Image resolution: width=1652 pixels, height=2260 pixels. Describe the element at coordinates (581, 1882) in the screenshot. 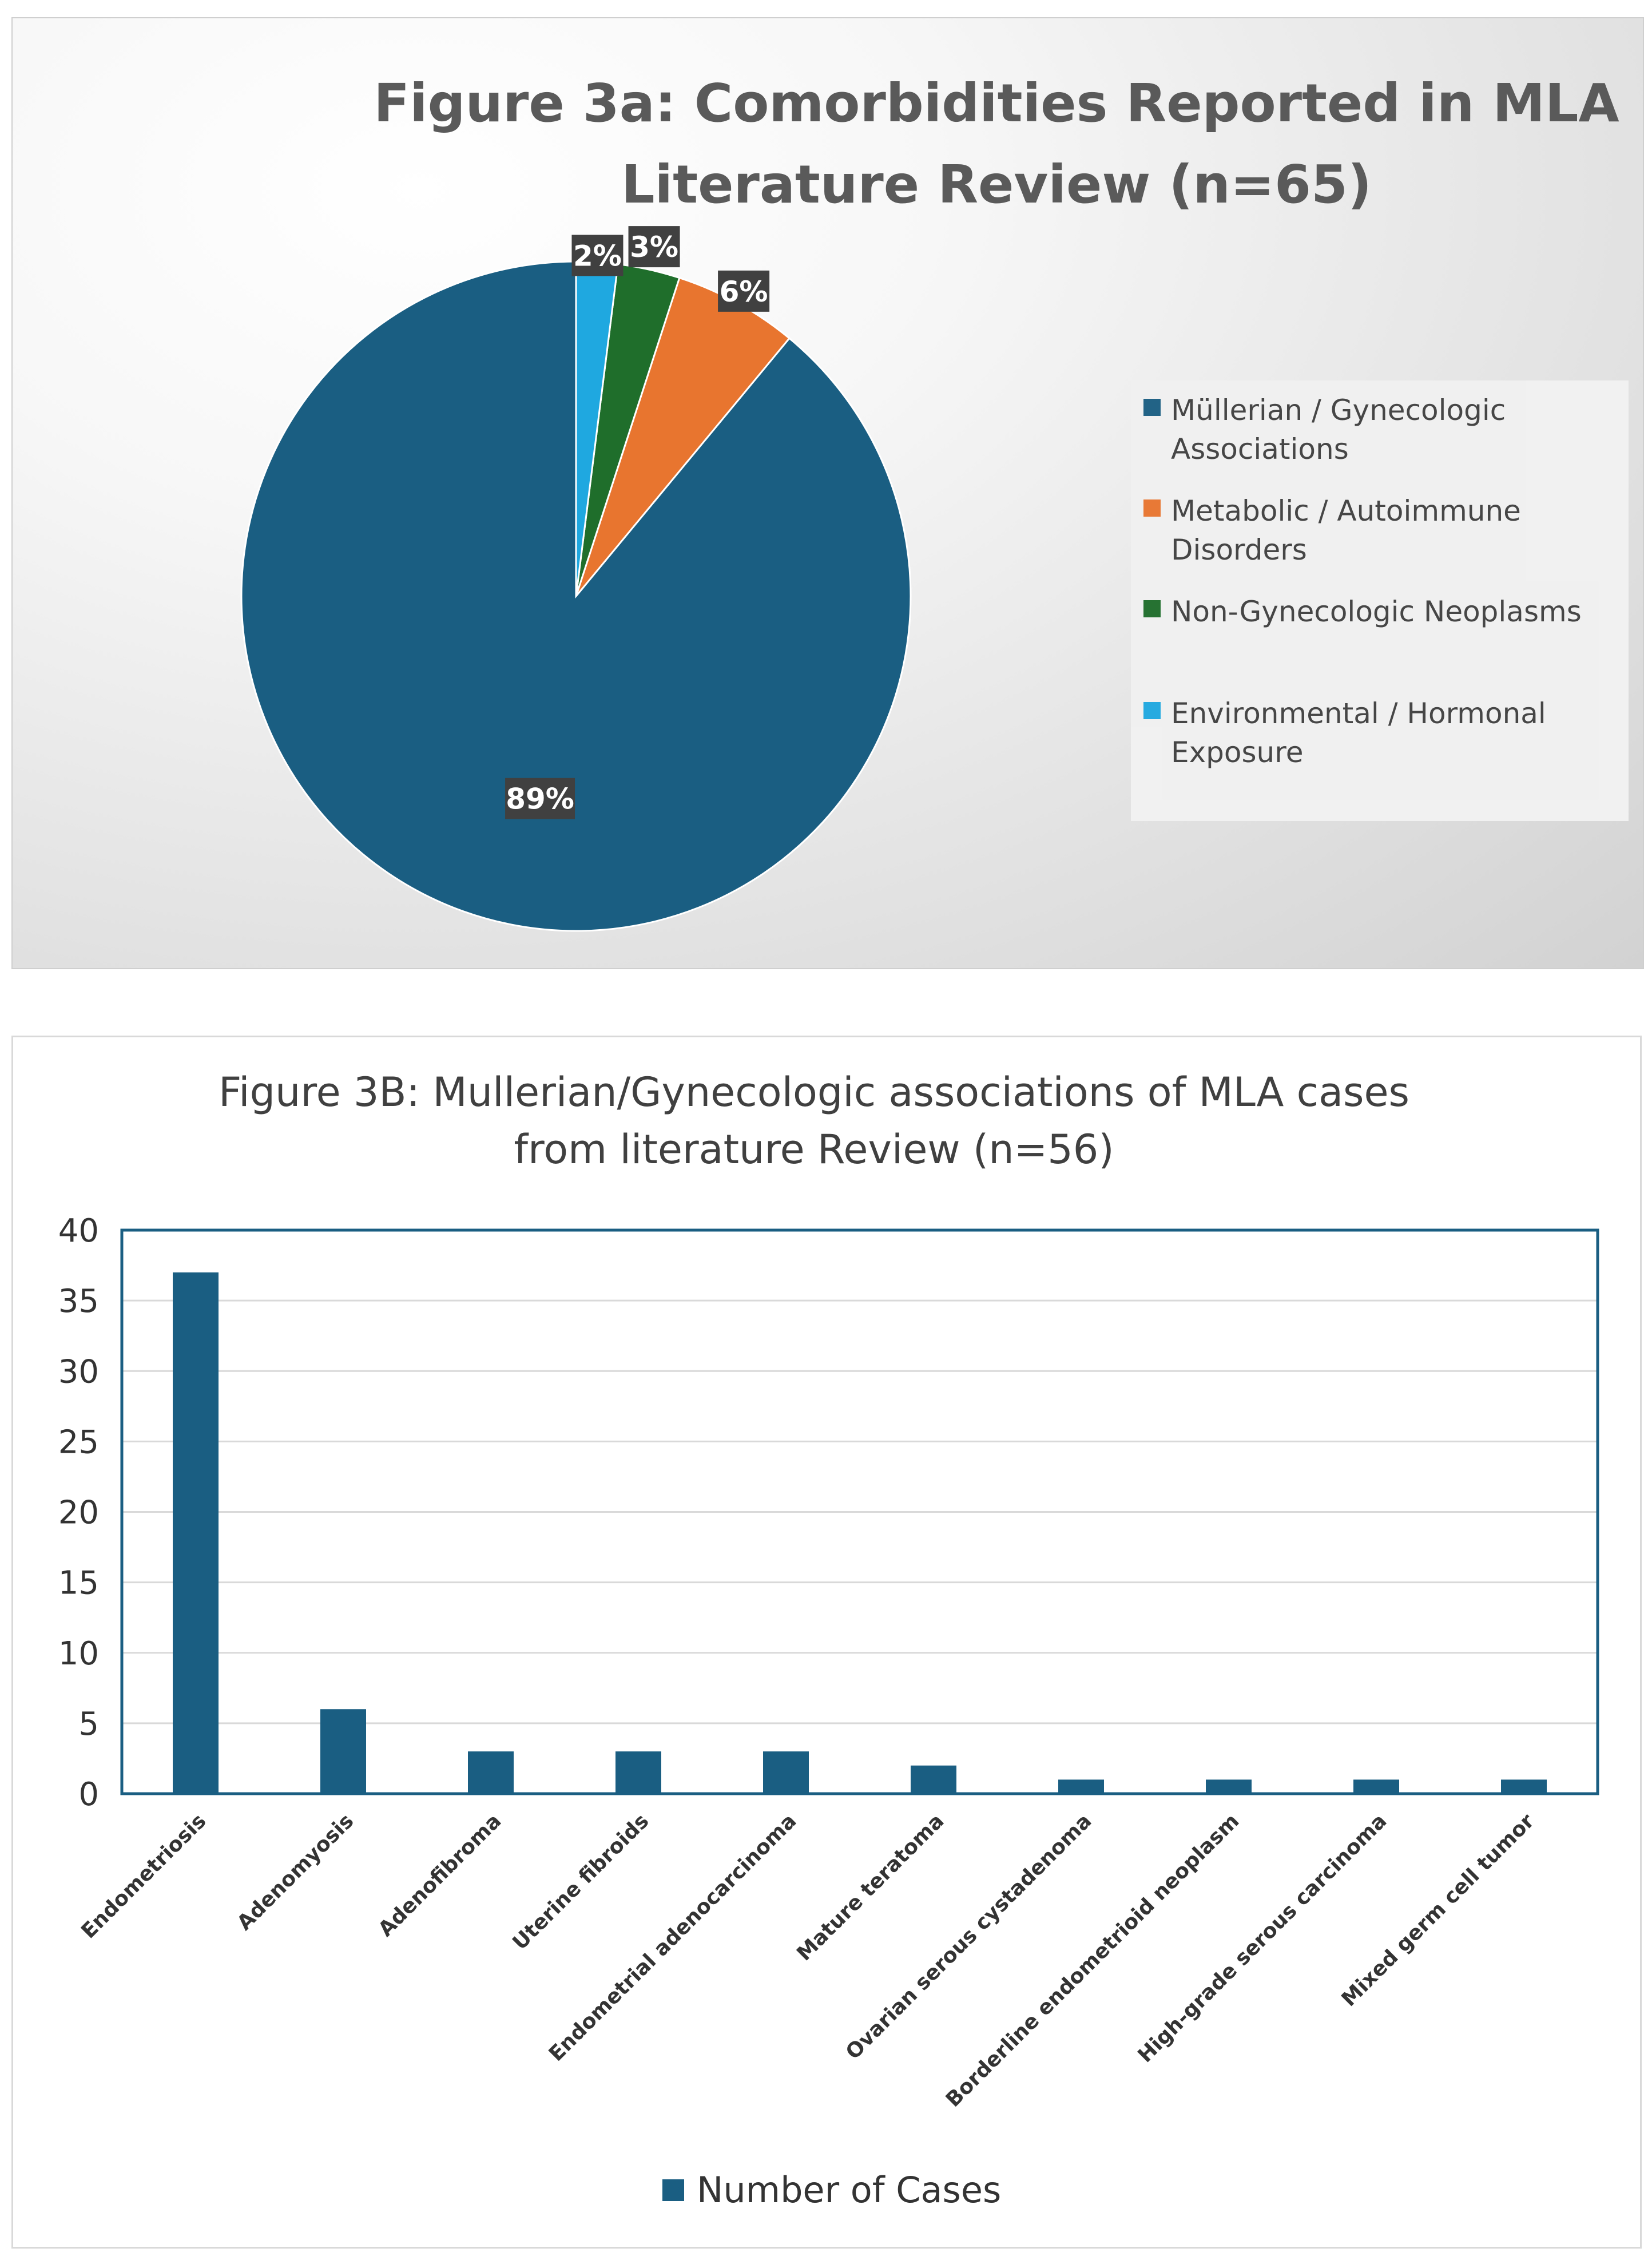

I see `x-tick-label: Uterine fibroids` at that location.